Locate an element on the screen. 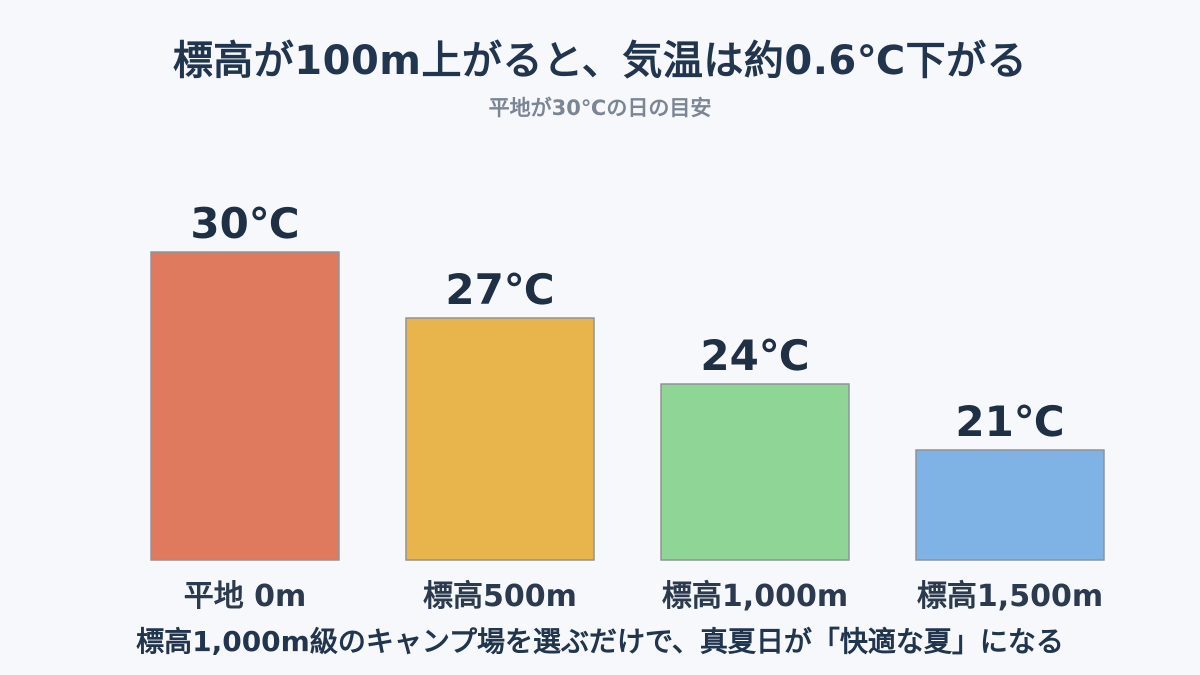 Image resolution: width=1200 pixels, height=675 pixels. chart-subtitle: 平地が30℃の日の目安 is located at coordinates (600, 108).